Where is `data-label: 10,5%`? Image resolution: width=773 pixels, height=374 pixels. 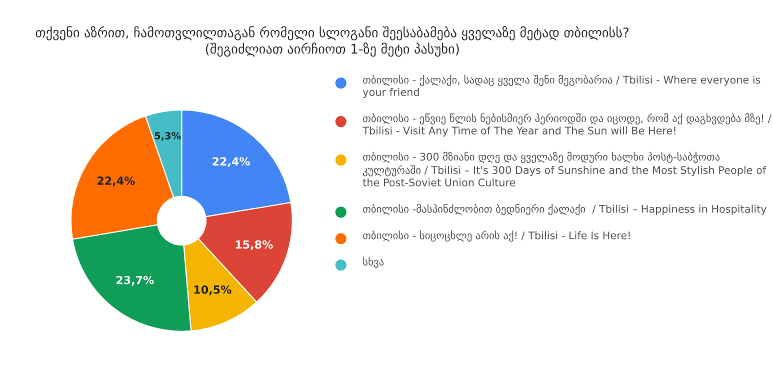 data-label: 10,5% is located at coordinates (213, 290).